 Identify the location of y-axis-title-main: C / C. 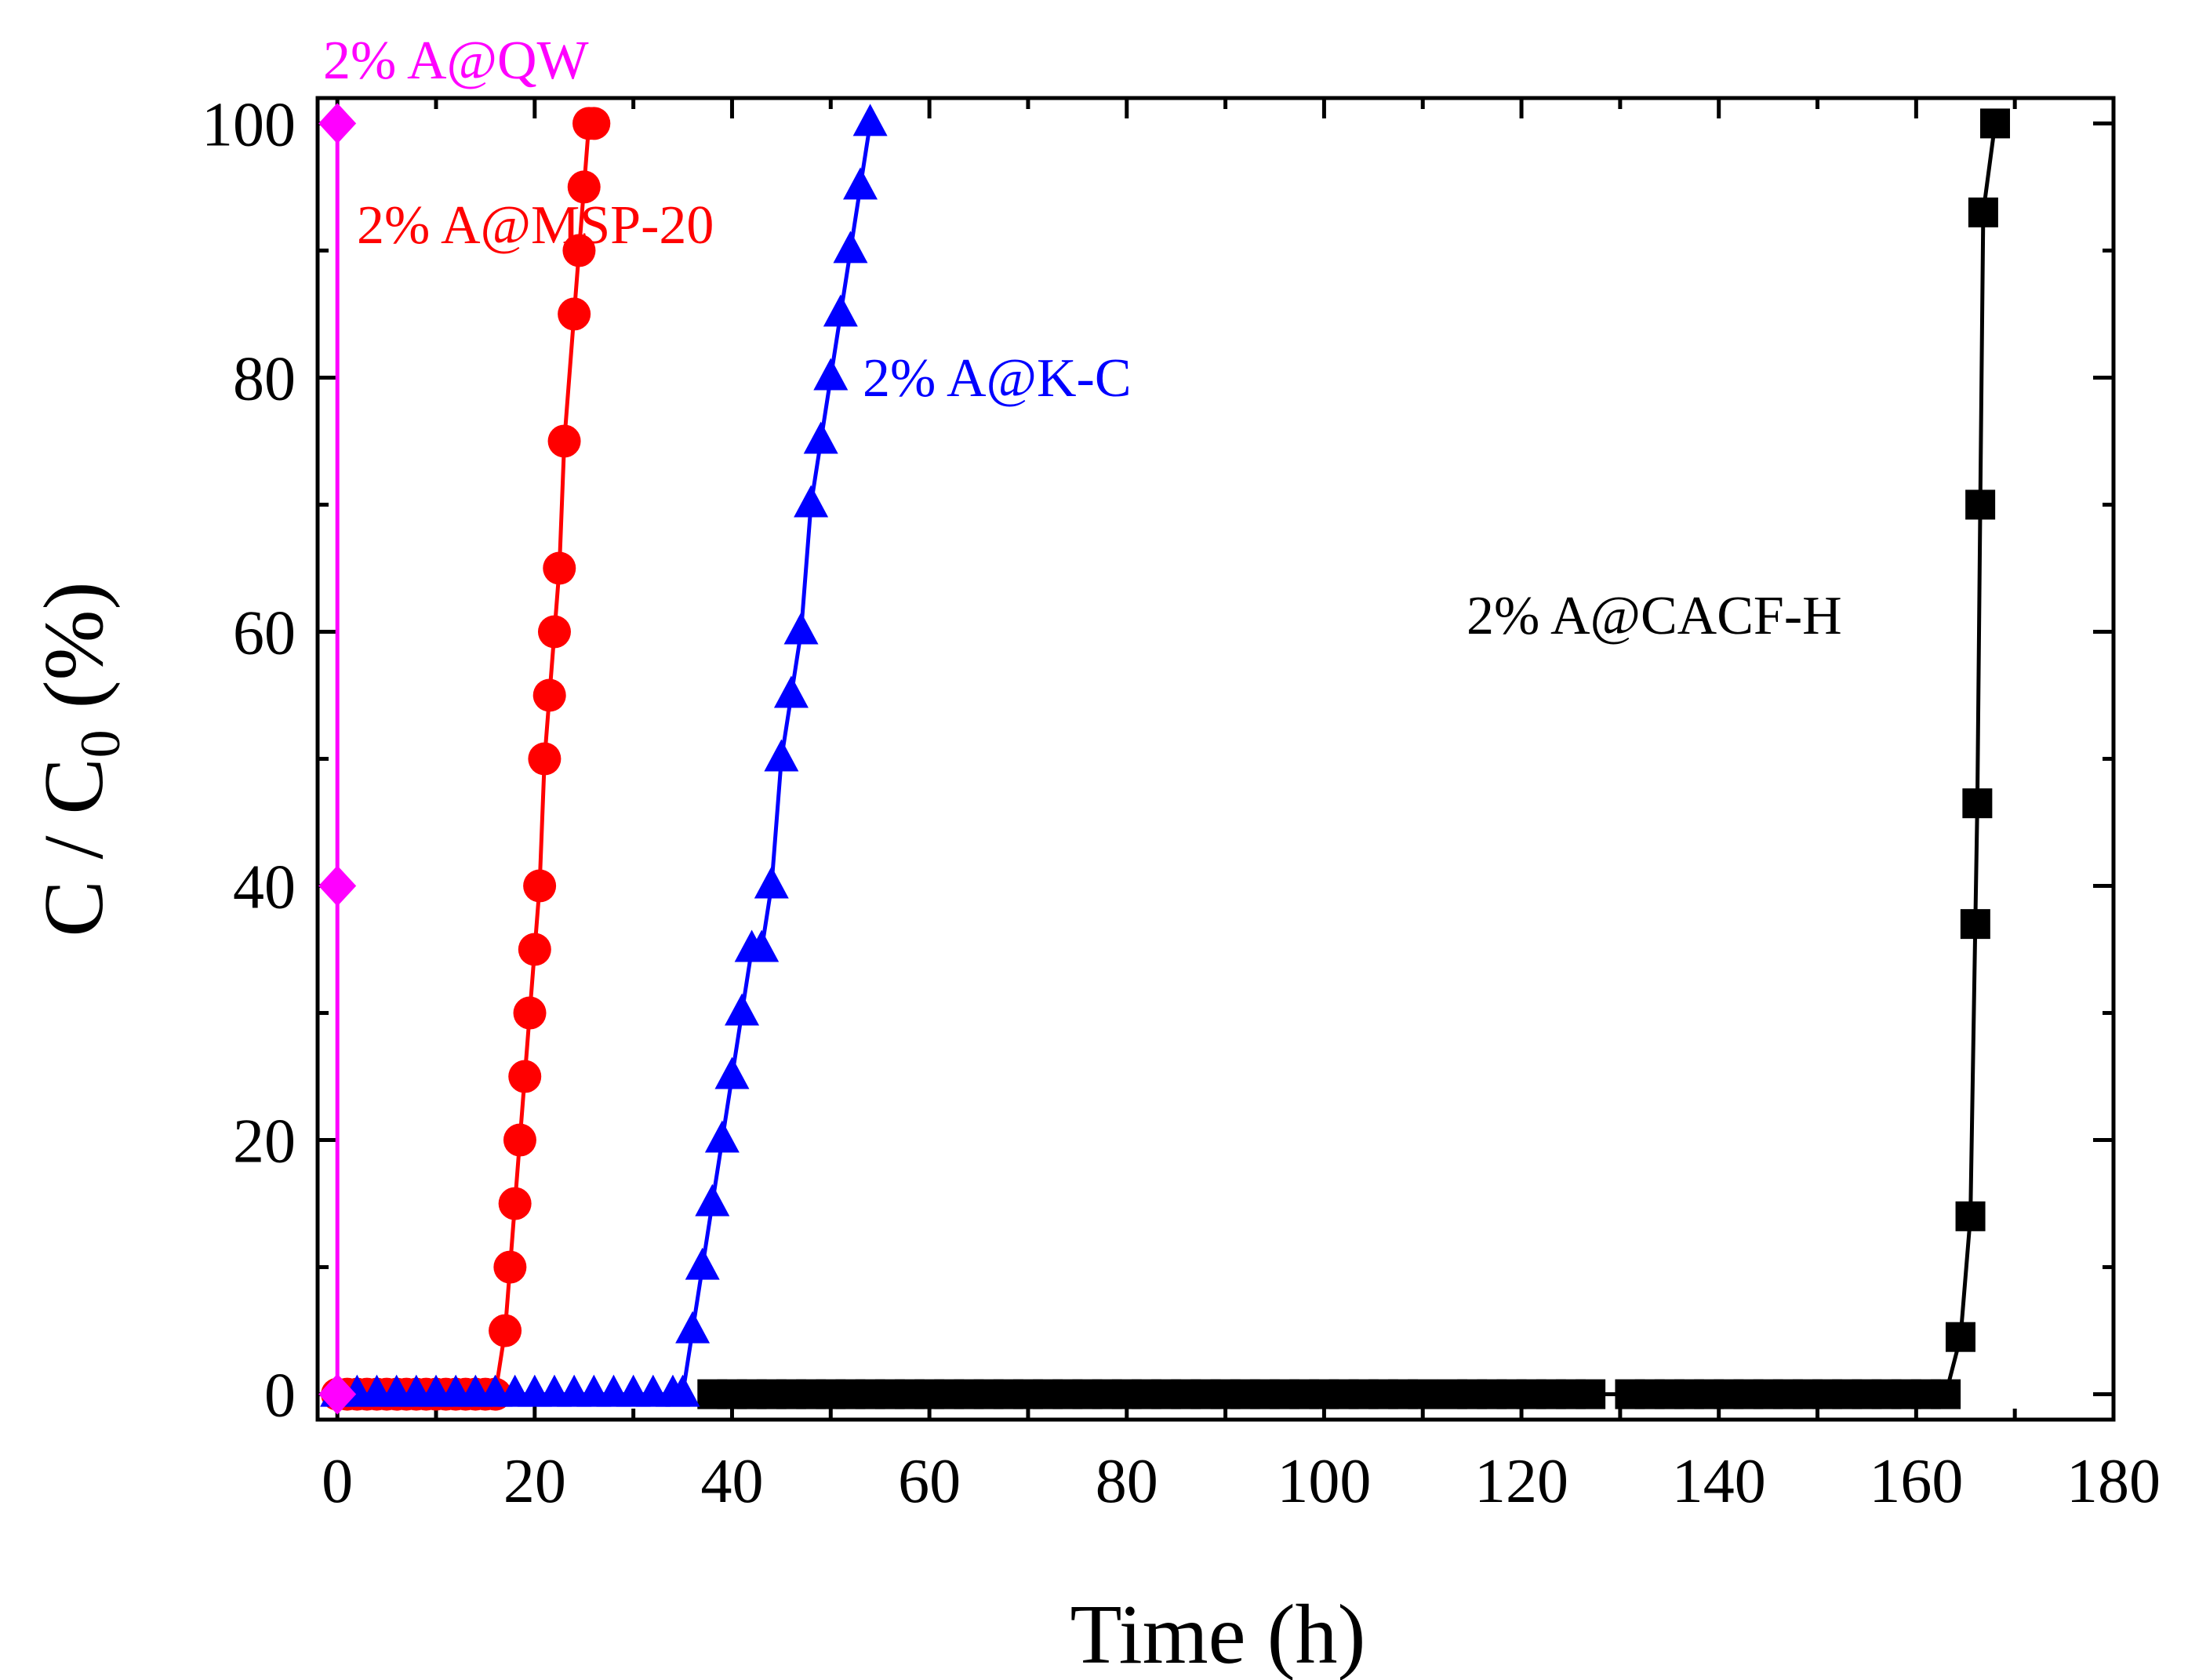
(74, 847).